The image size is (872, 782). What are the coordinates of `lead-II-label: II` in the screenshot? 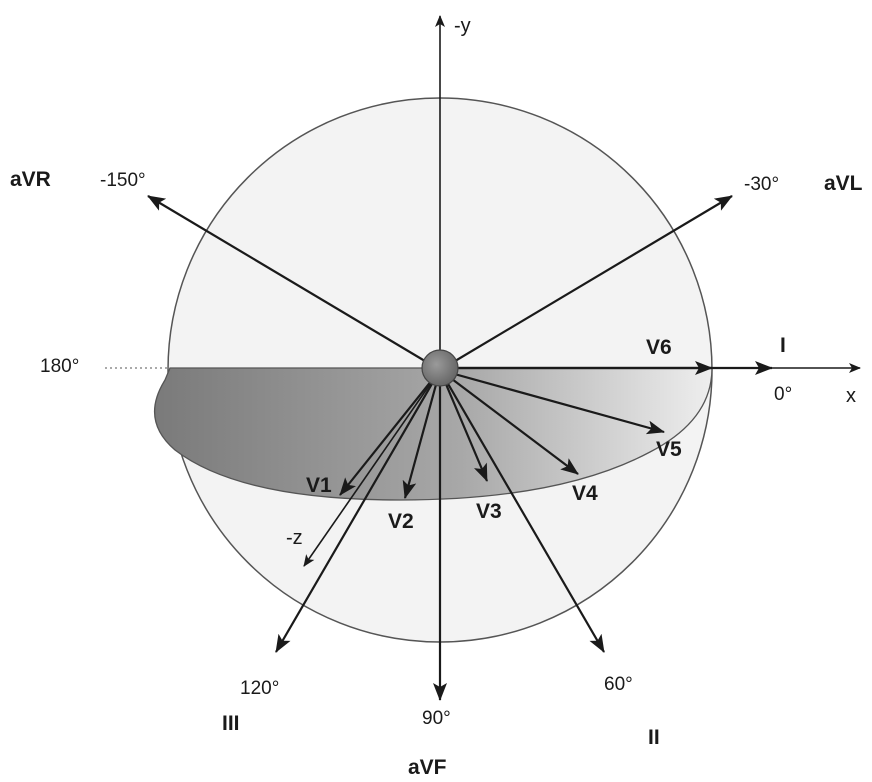 It's located at (654, 737).